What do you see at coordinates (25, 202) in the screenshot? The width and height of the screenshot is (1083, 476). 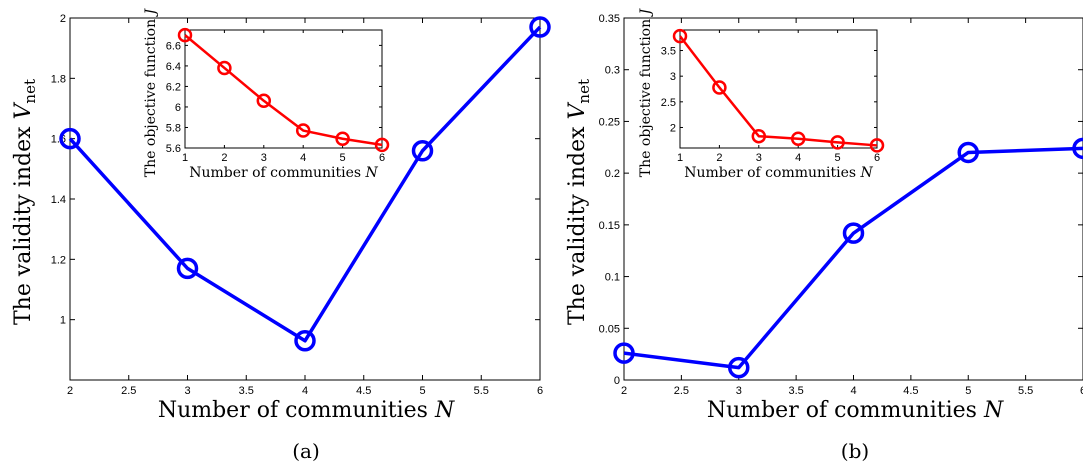 I see `panel-a-ylabel: The validity index Vnet` at bounding box center [25, 202].